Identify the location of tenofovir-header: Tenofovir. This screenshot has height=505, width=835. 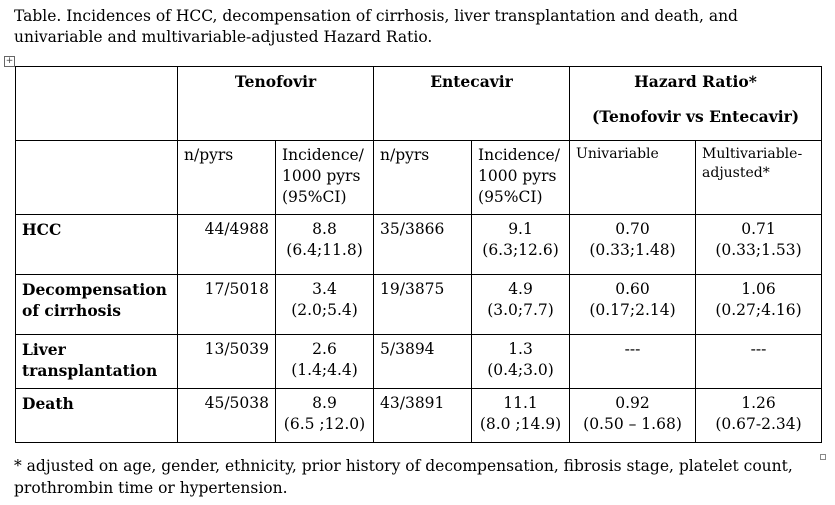
(275, 103).